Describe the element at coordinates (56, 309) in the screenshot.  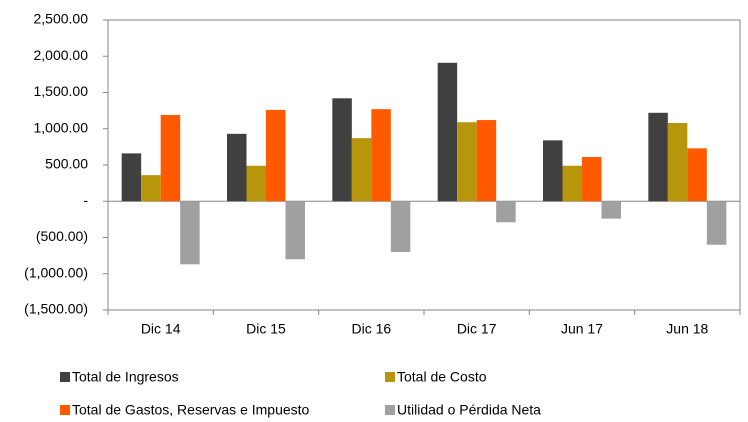
I see `y-tick-label: (1,500.00)` at that location.